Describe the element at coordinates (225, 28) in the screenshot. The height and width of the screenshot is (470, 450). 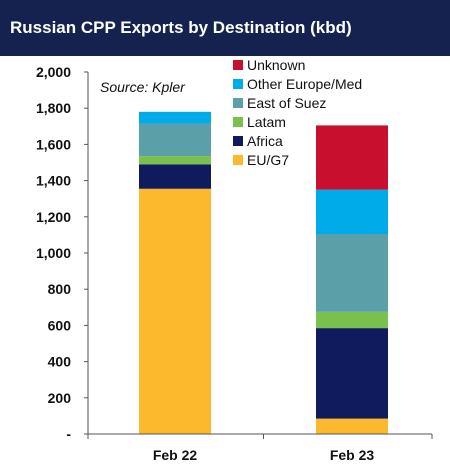
I see `chart-title: Russian CPP Exports by Destination (kbd)` at that location.